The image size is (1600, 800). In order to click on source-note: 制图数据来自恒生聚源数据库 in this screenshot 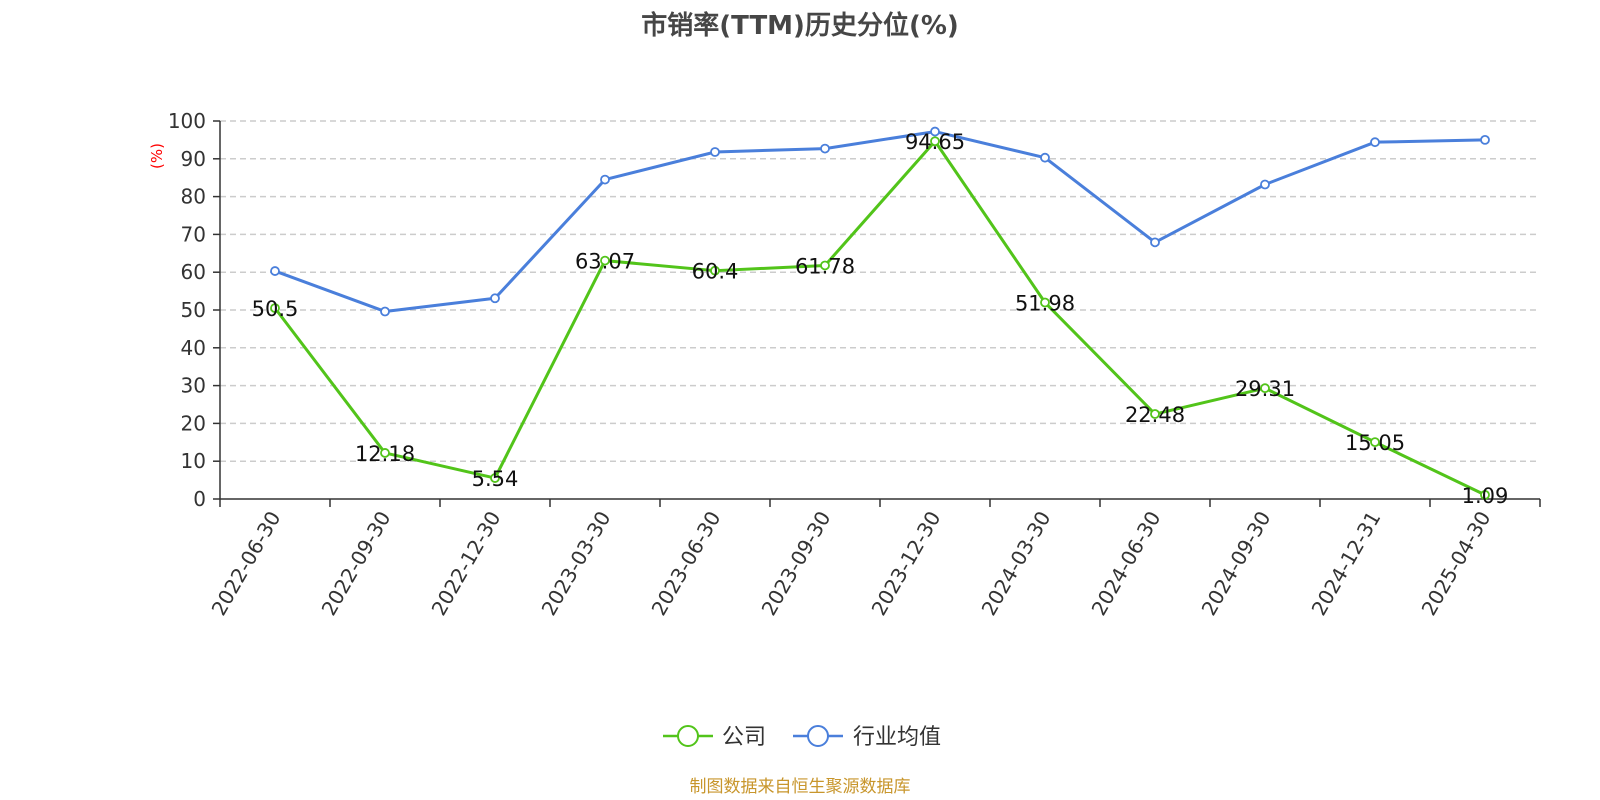, I will do `click(800, 787)`.